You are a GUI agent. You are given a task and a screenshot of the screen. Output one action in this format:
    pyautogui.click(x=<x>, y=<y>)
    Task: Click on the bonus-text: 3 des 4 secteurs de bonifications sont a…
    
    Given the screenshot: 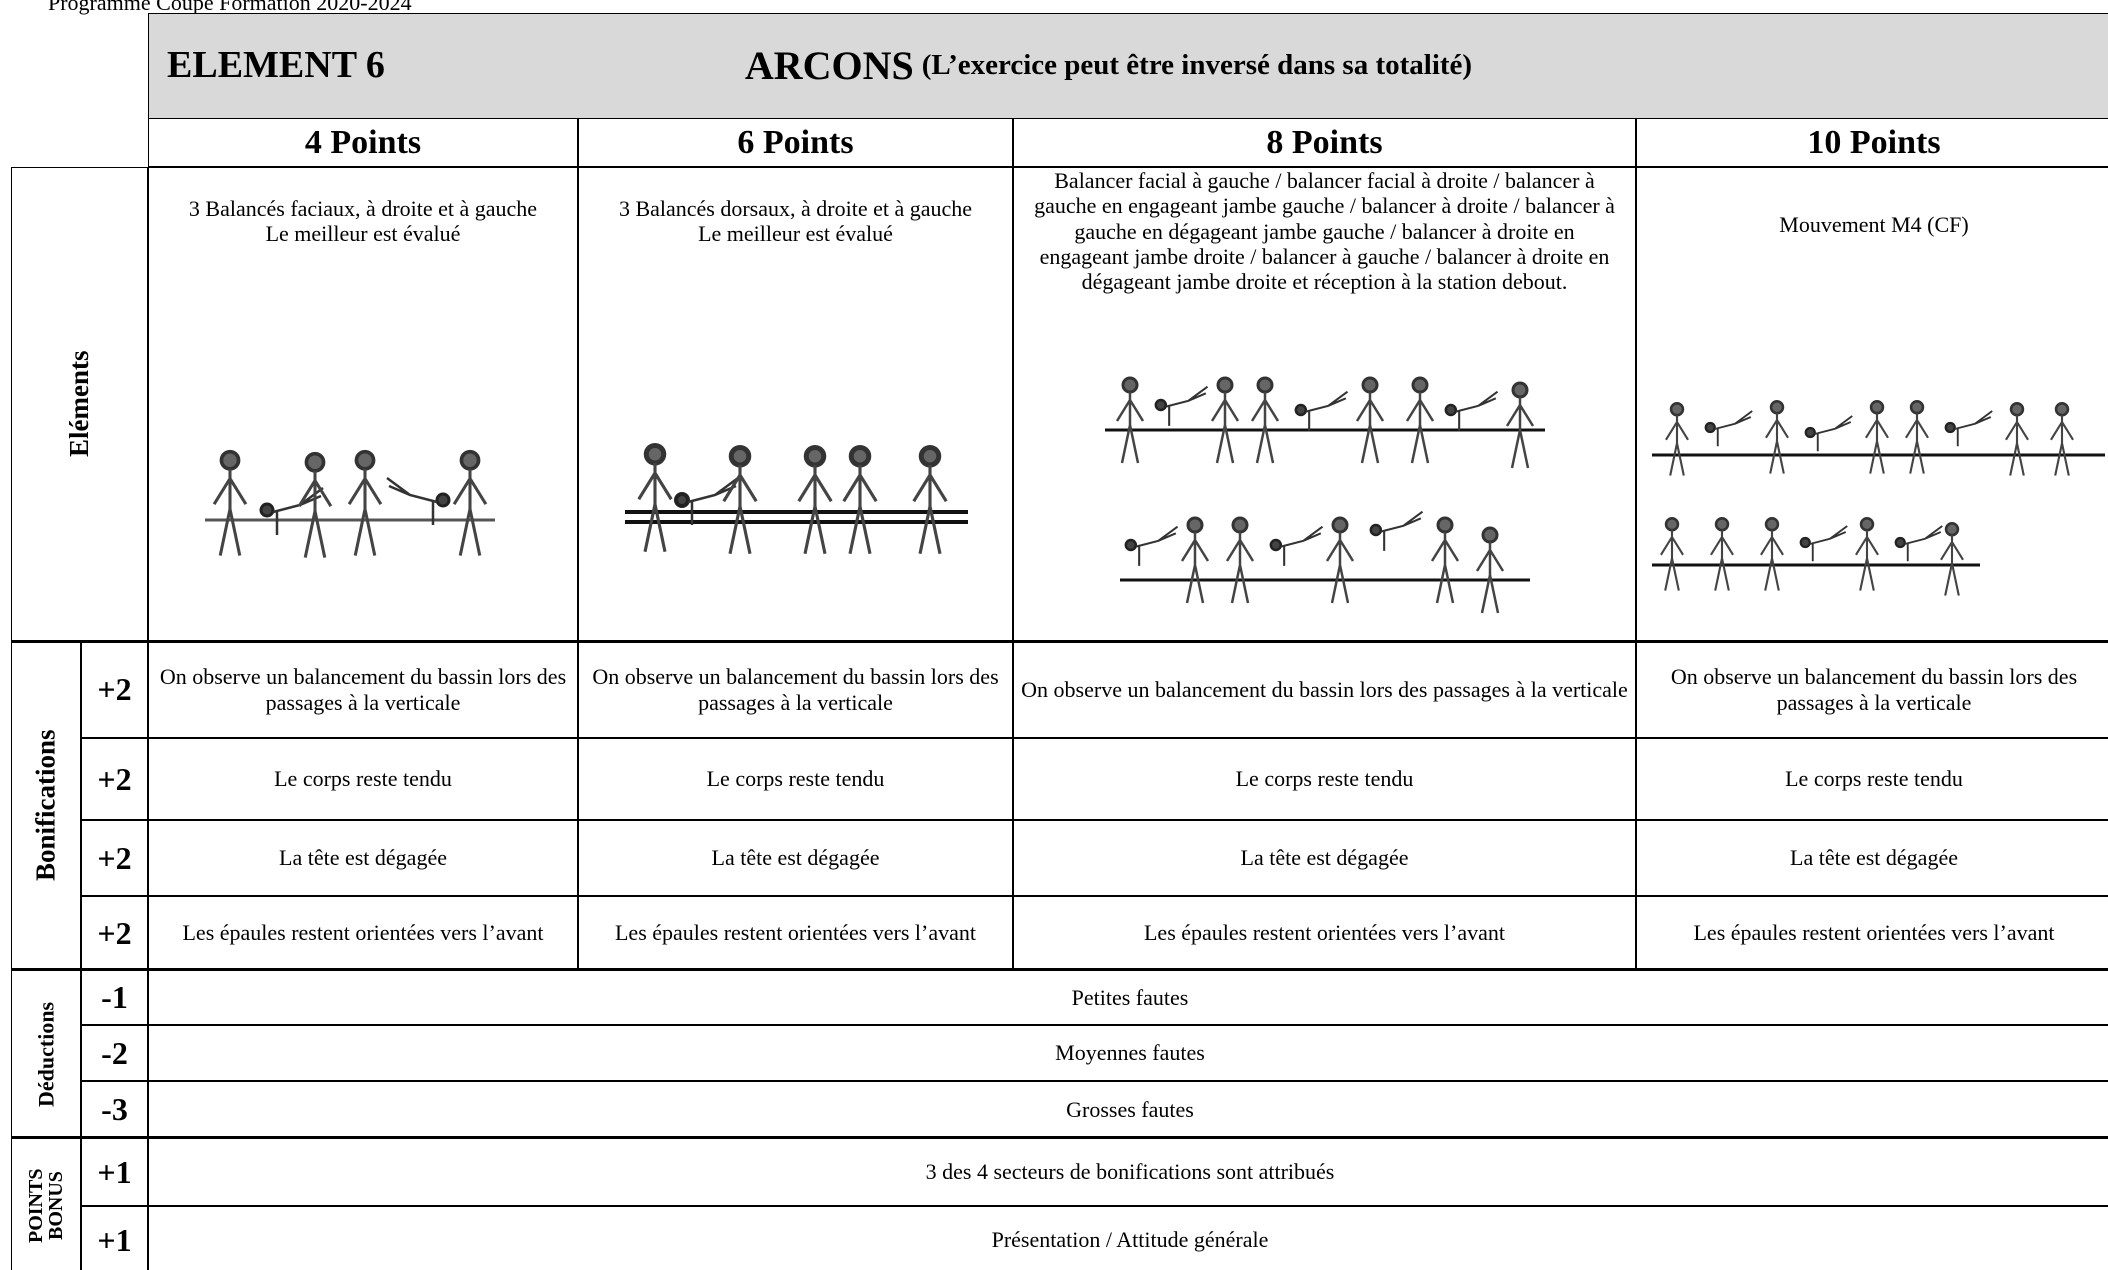 What is the action you would take?
    pyautogui.click(x=1128, y=1172)
    